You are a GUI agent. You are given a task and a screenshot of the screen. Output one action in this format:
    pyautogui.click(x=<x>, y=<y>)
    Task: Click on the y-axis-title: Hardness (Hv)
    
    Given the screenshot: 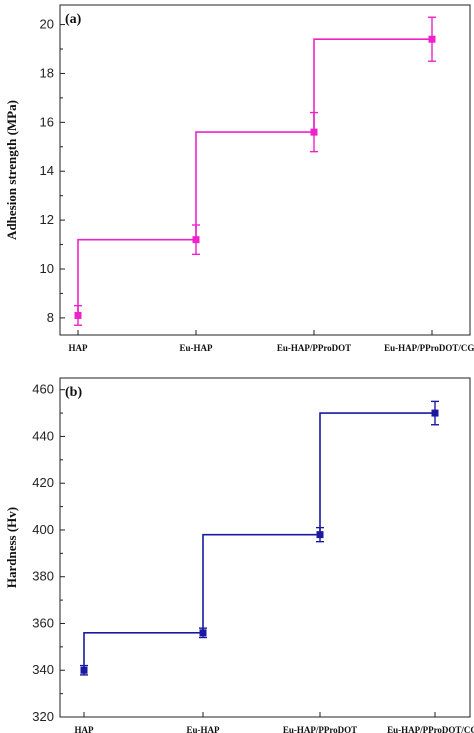 What is the action you would take?
    pyautogui.click(x=11, y=547)
    